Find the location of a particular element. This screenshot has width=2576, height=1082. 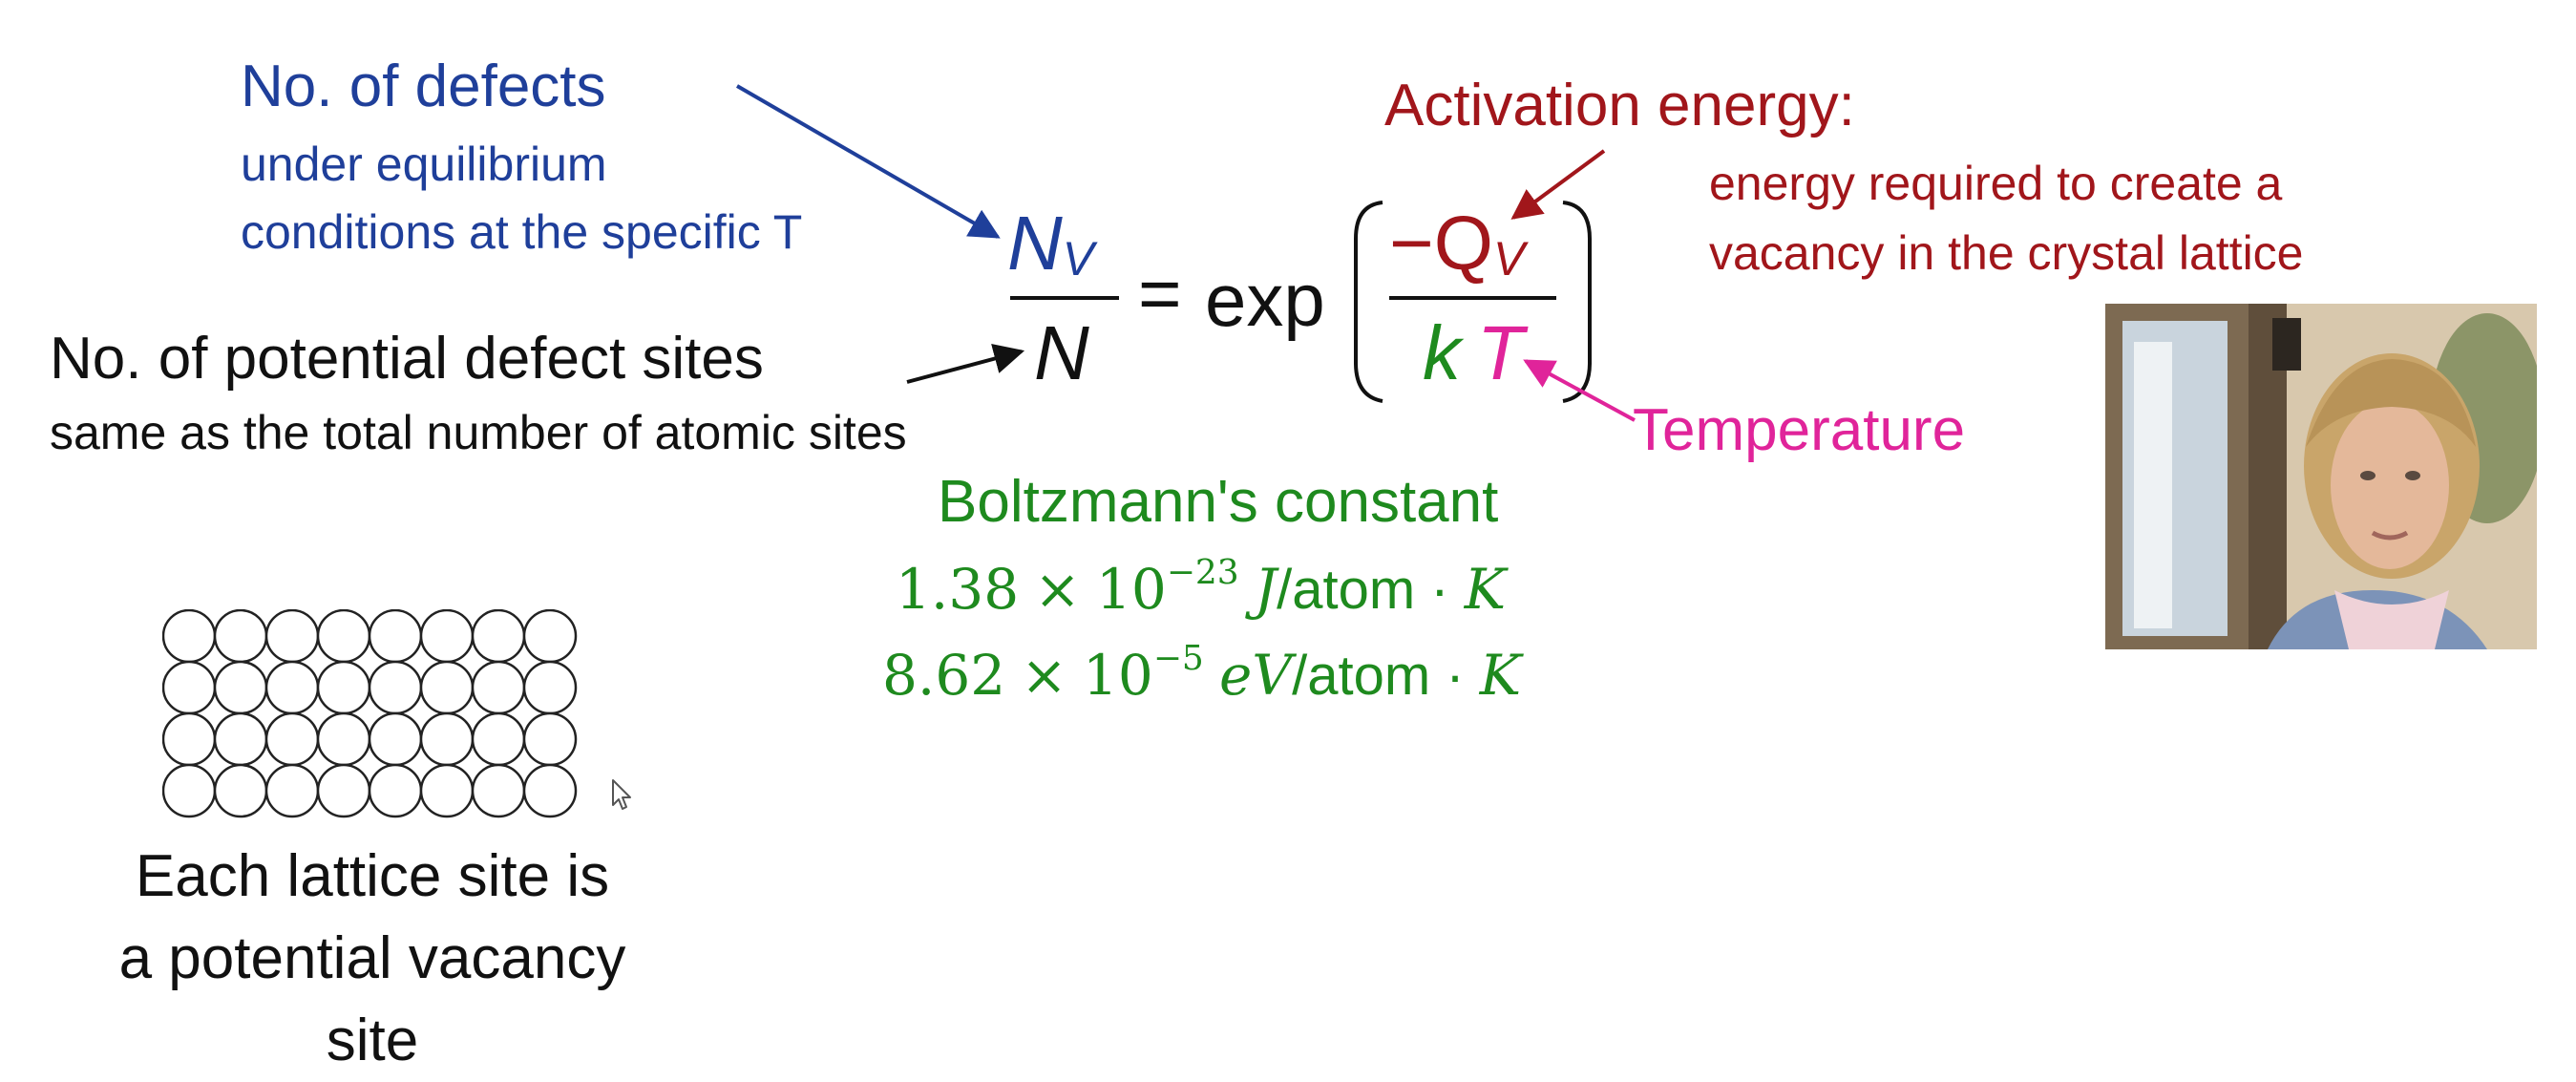

activation-arrow is located at coordinates (1558, 184).